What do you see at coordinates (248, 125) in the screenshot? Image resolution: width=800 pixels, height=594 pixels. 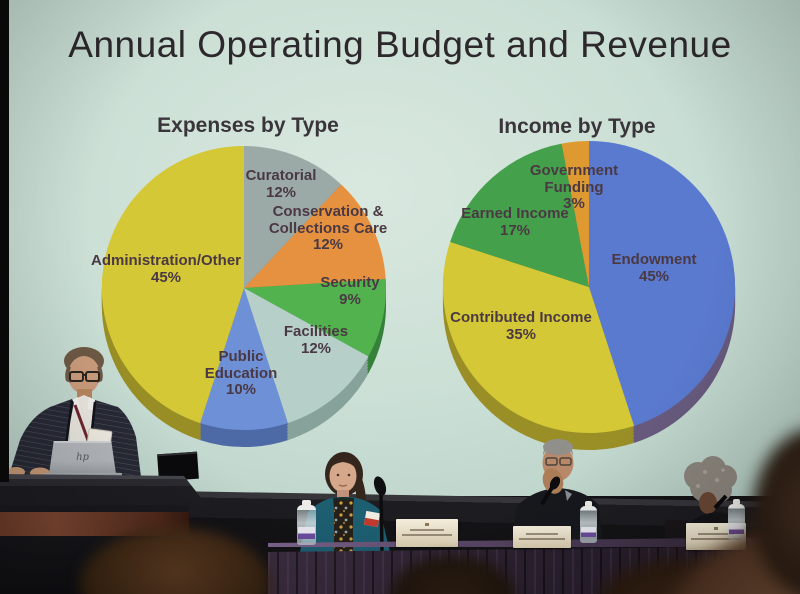 I see `expenses-chart-title: Expenses by Type` at bounding box center [248, 125].